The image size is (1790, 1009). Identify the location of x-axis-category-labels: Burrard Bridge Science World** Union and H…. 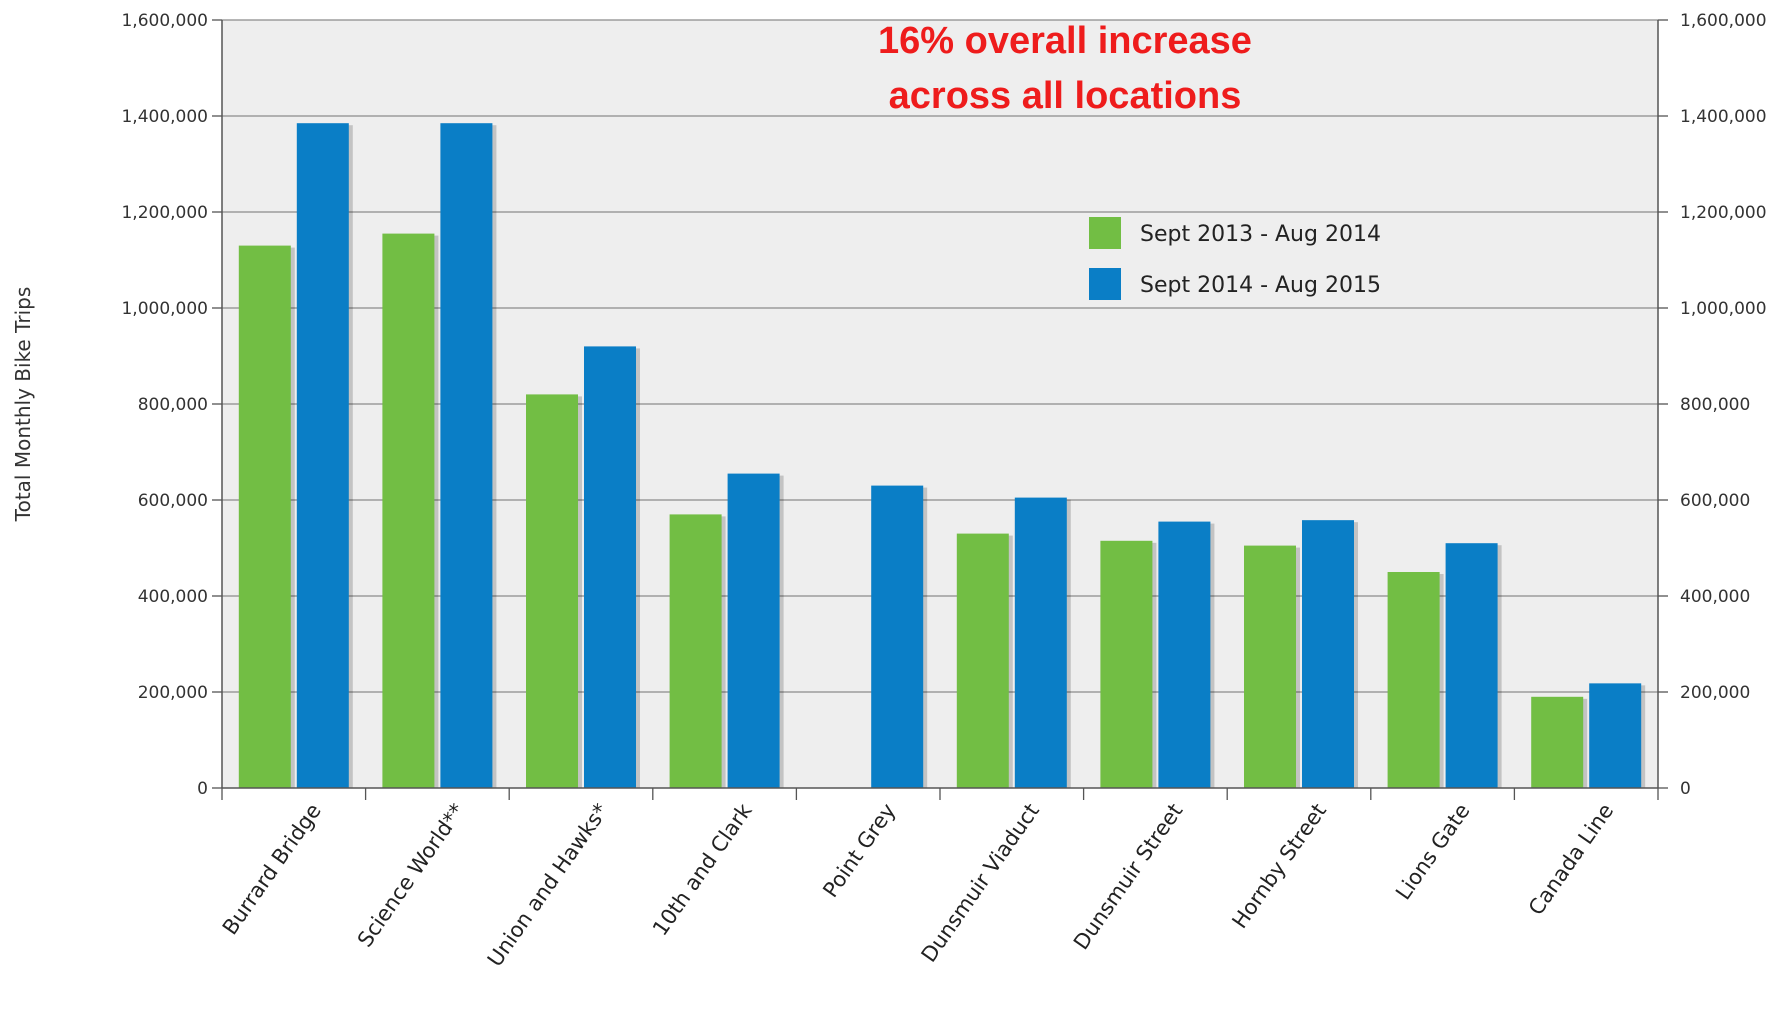
(918, 884).